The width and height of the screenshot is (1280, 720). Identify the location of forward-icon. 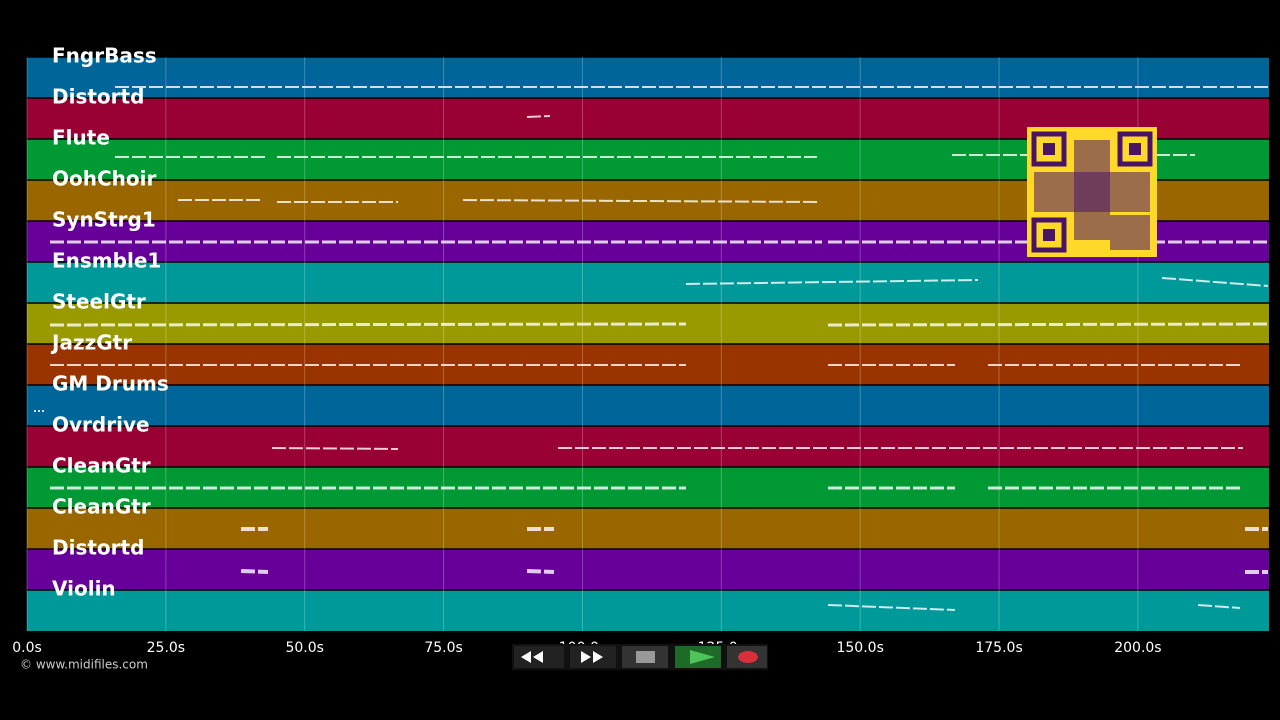
(592, 657).